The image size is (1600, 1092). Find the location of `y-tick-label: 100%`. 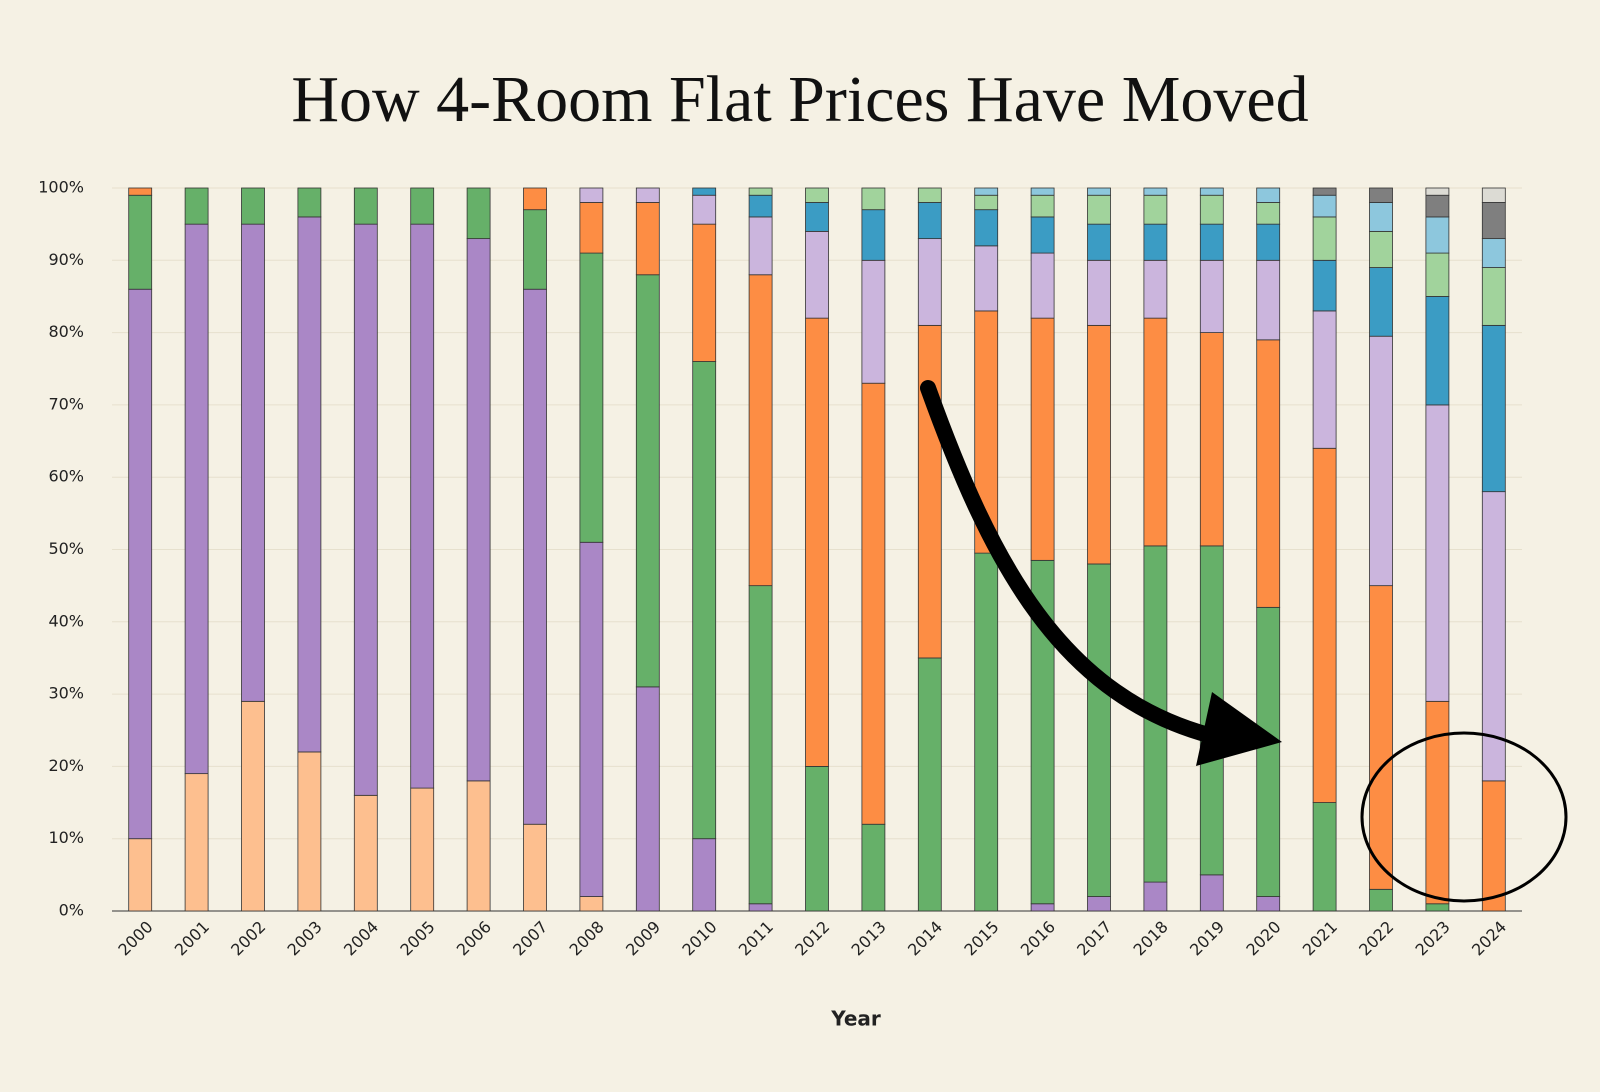

y-tick-label: 100% is located at coordinates (61, 187).